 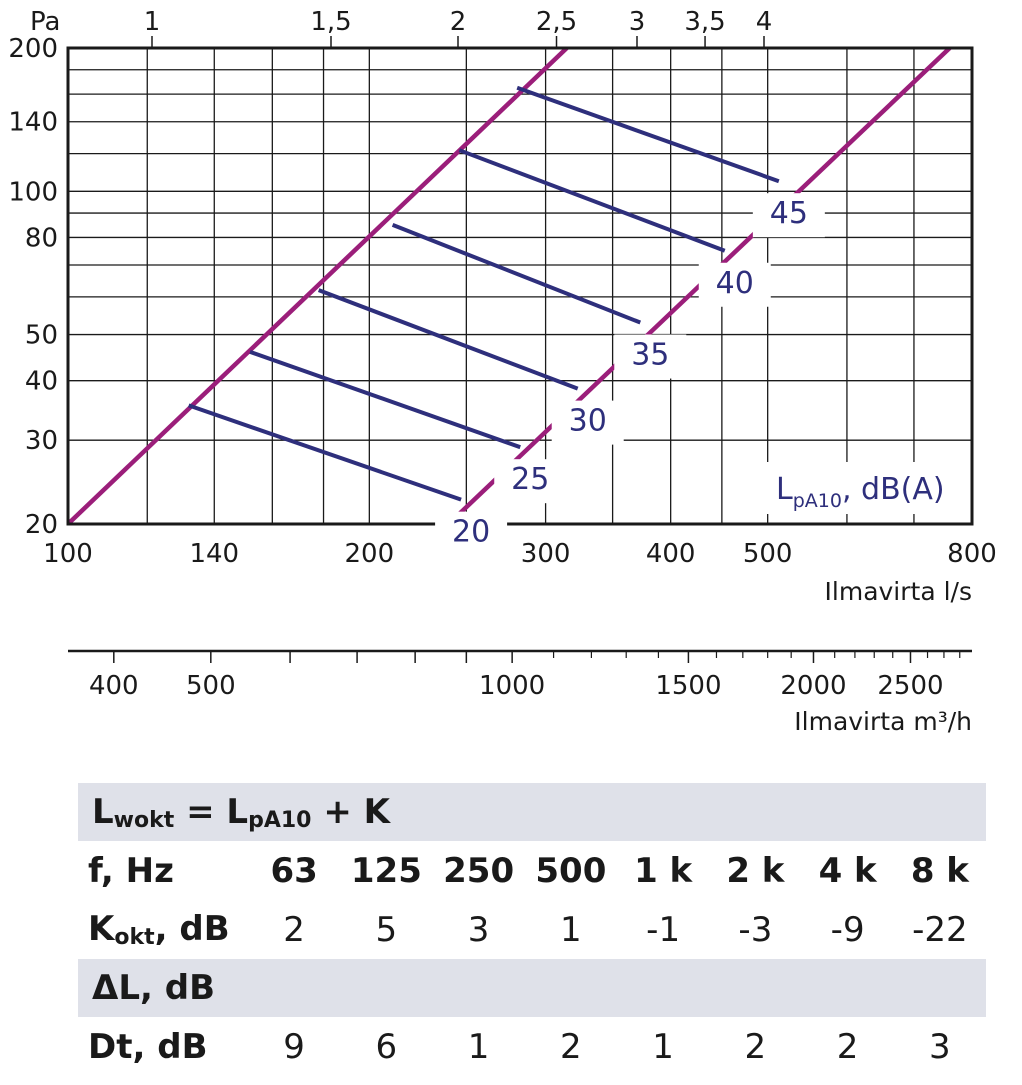 I want to click on frequency-cell: 500, so click(x=571, y=870).